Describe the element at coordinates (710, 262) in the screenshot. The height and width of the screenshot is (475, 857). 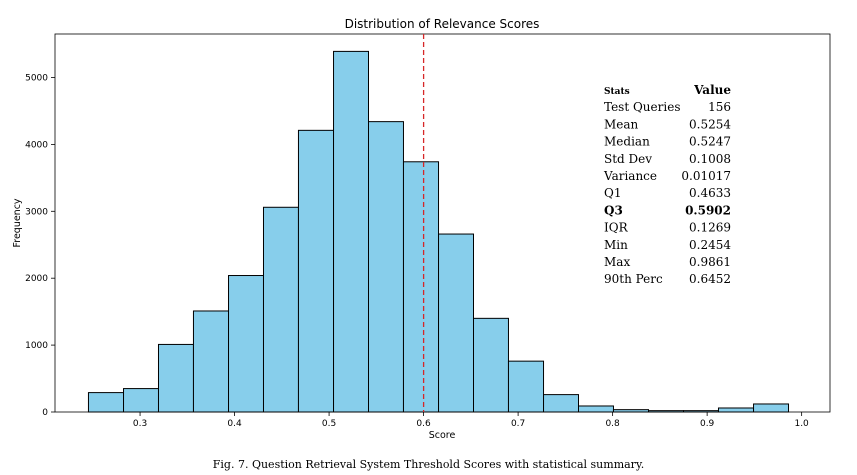
I see `stats-row-value: 0.9861` at that location.